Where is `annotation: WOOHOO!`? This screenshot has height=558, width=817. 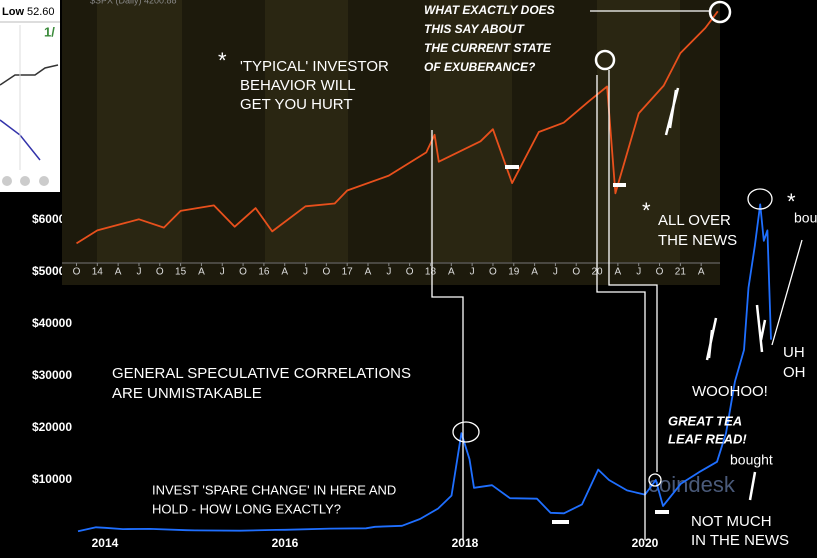 annotation: WOOHOO! is located at coordinates (730, 391).